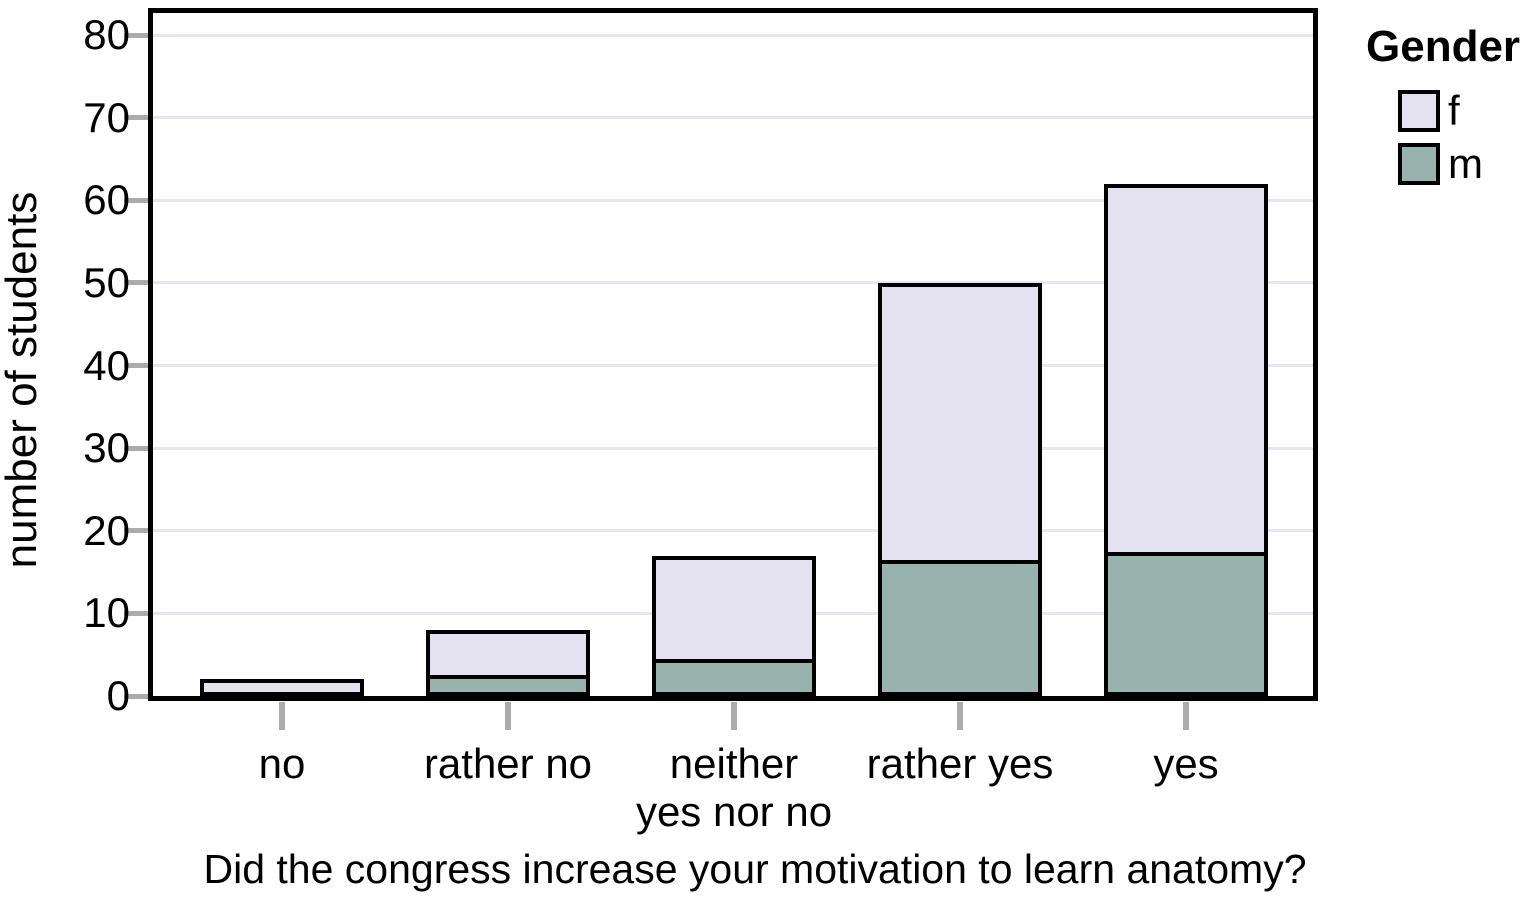 The width and height of the screenshot is (1524, 897). Describe the element at coordinates (1186, 763) in the screenshot. I see `x-tick-label-yes: yes` at that location.